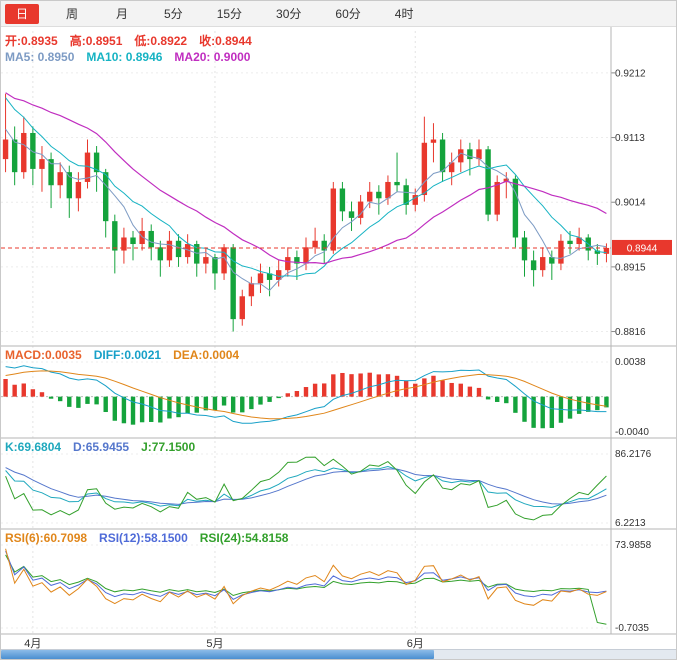  What do you see at coordinates (404, 13) in the screenshot?
I see `timeframe-tab-7: 4时` at bounding box center [404, 13].